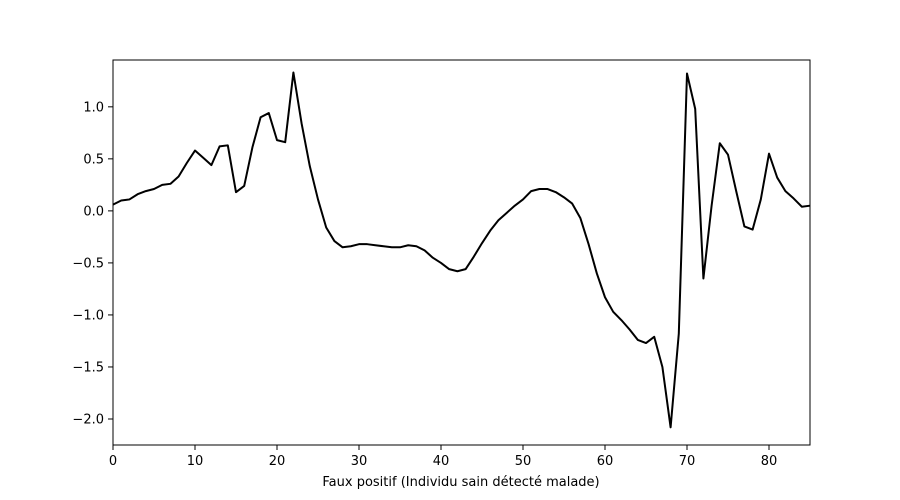 Image resolution: width=900 pixels, height=500 pixels. What do you see at coordinates (88, 315) in the screenshot?
I see `y-tick-label: −1.0` at bounding box center [88, 315].